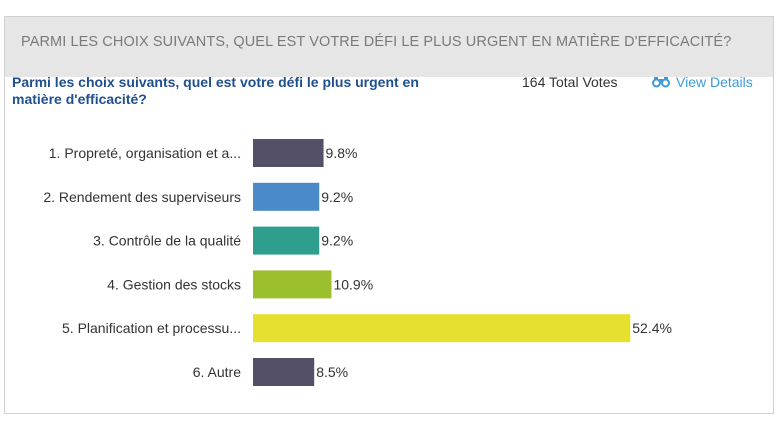 Image resolution: width=780 pixels, height=439 pixels. Describe the element at coordinates (353, 284) in the screenshot. I see `value-label: 10.9%` at that location.